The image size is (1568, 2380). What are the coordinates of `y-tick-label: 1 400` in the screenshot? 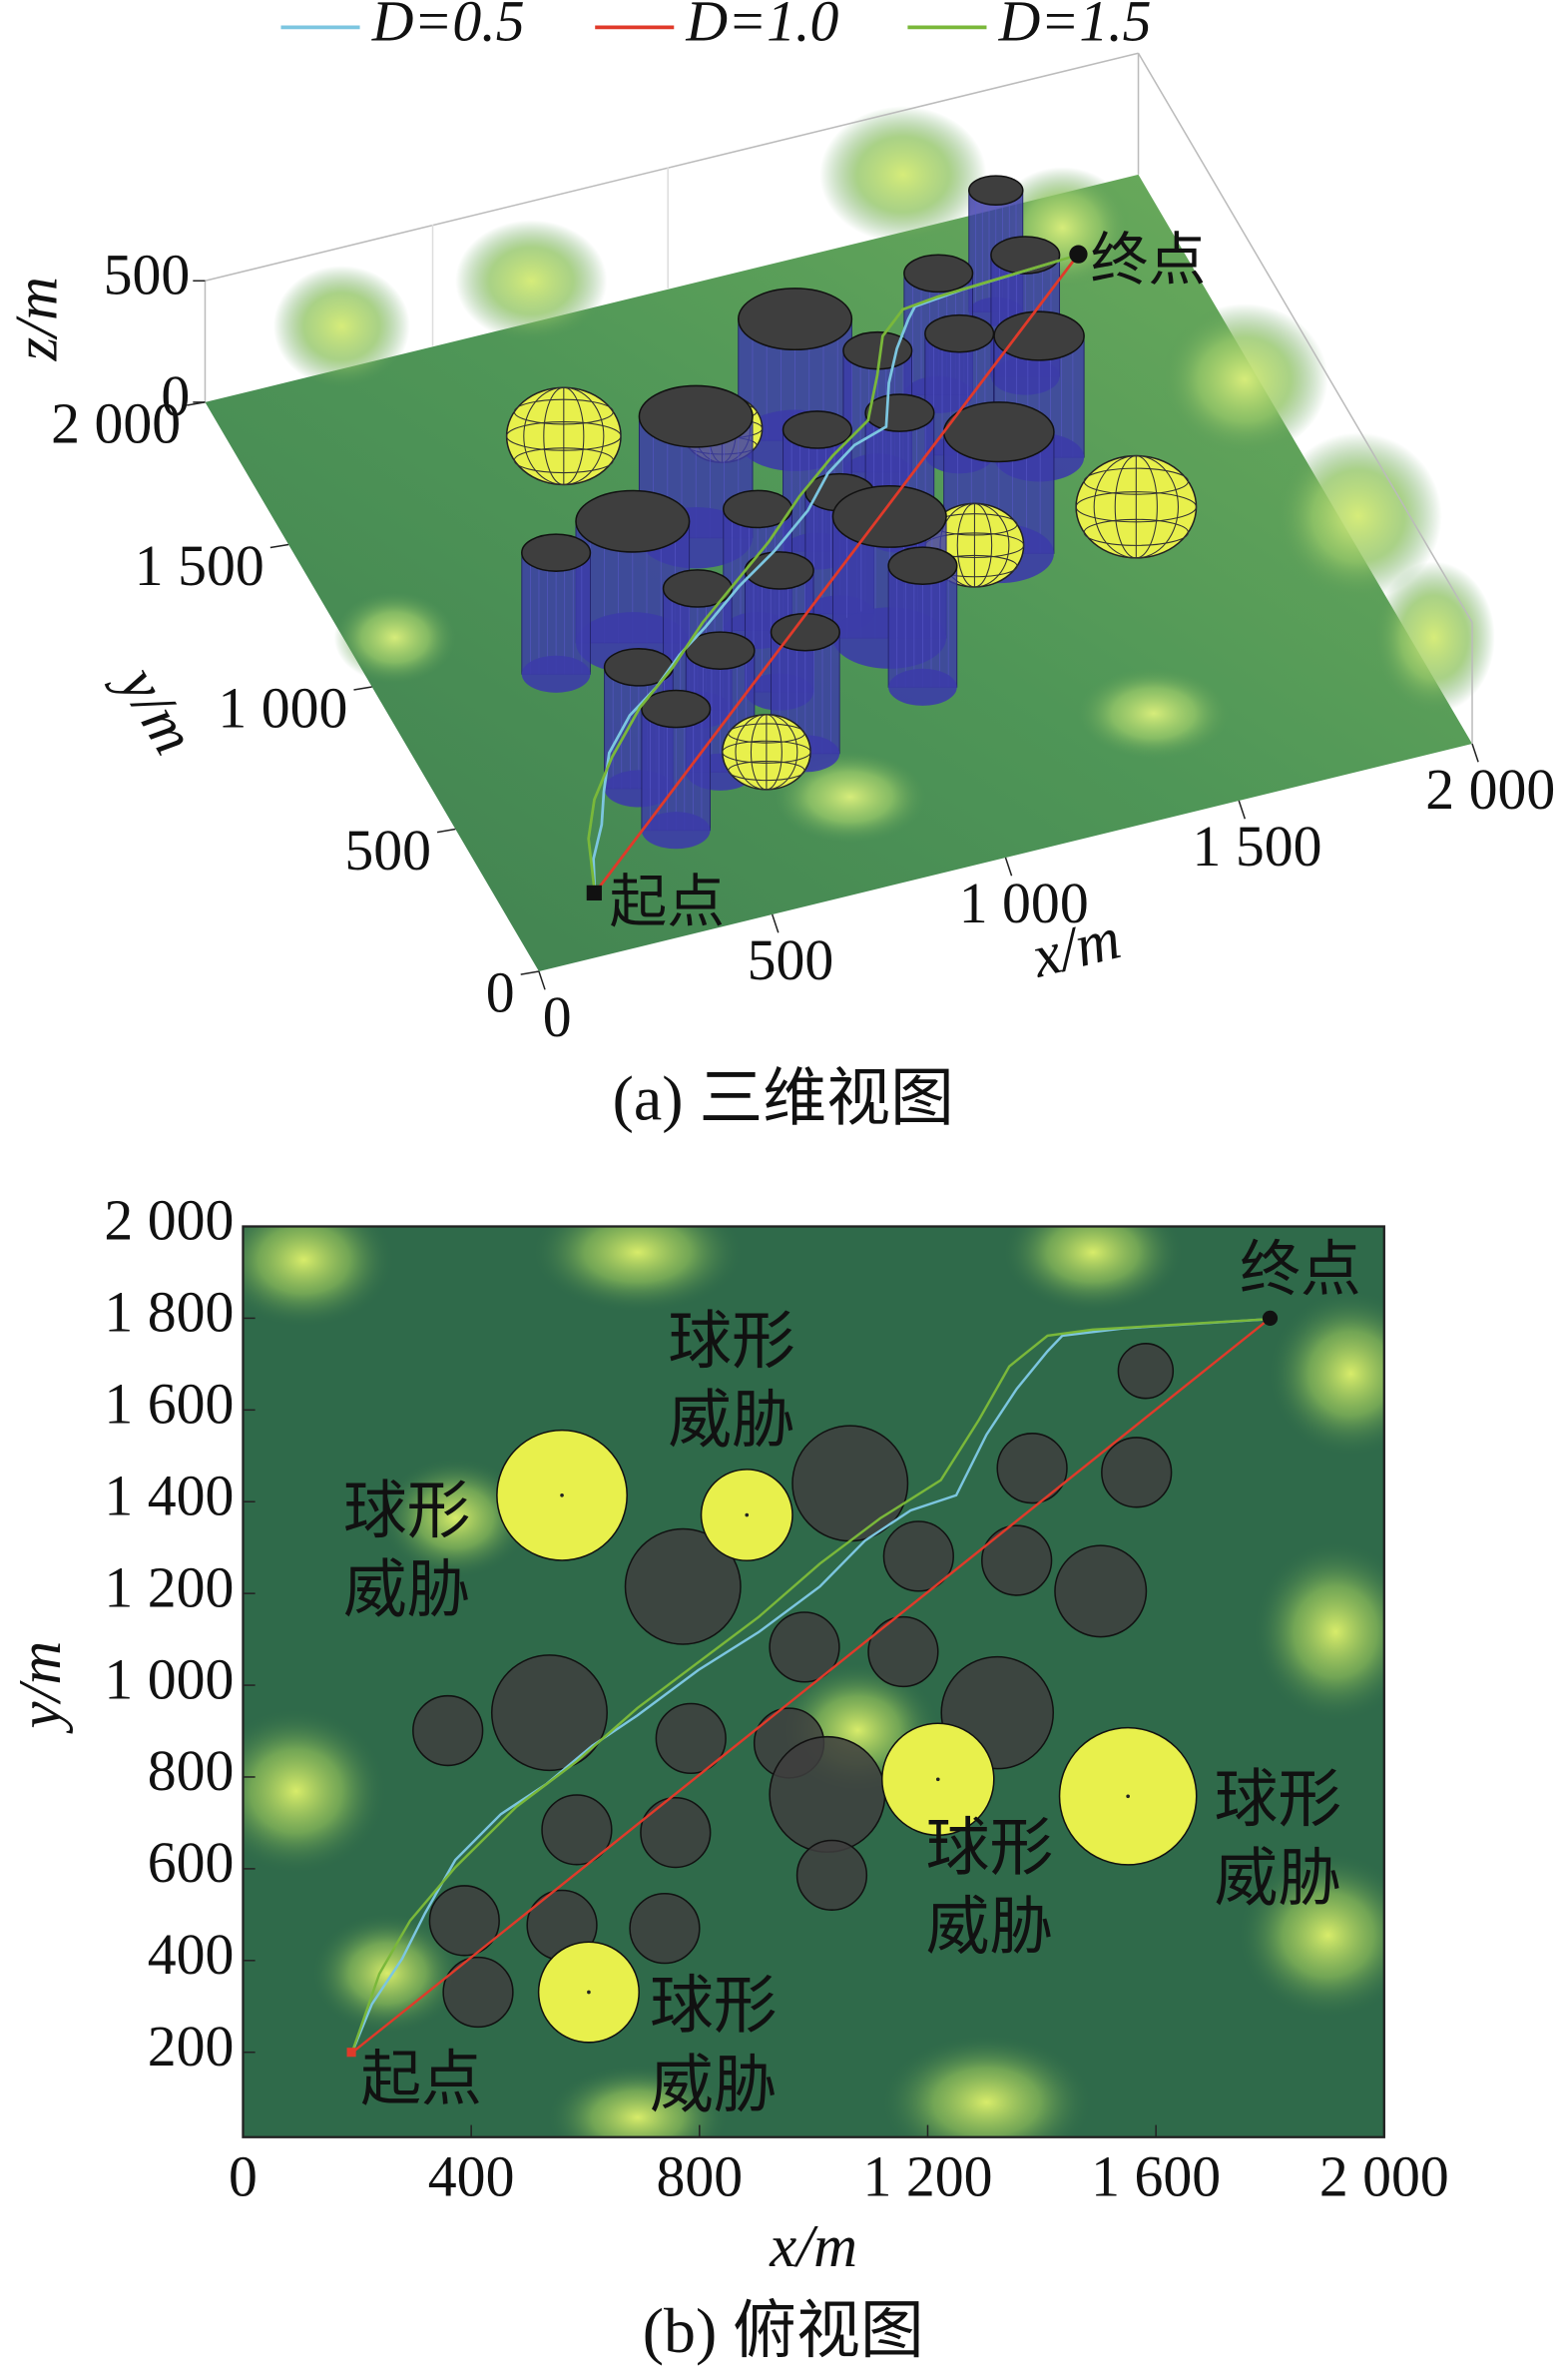 It's located at (169, 1496).